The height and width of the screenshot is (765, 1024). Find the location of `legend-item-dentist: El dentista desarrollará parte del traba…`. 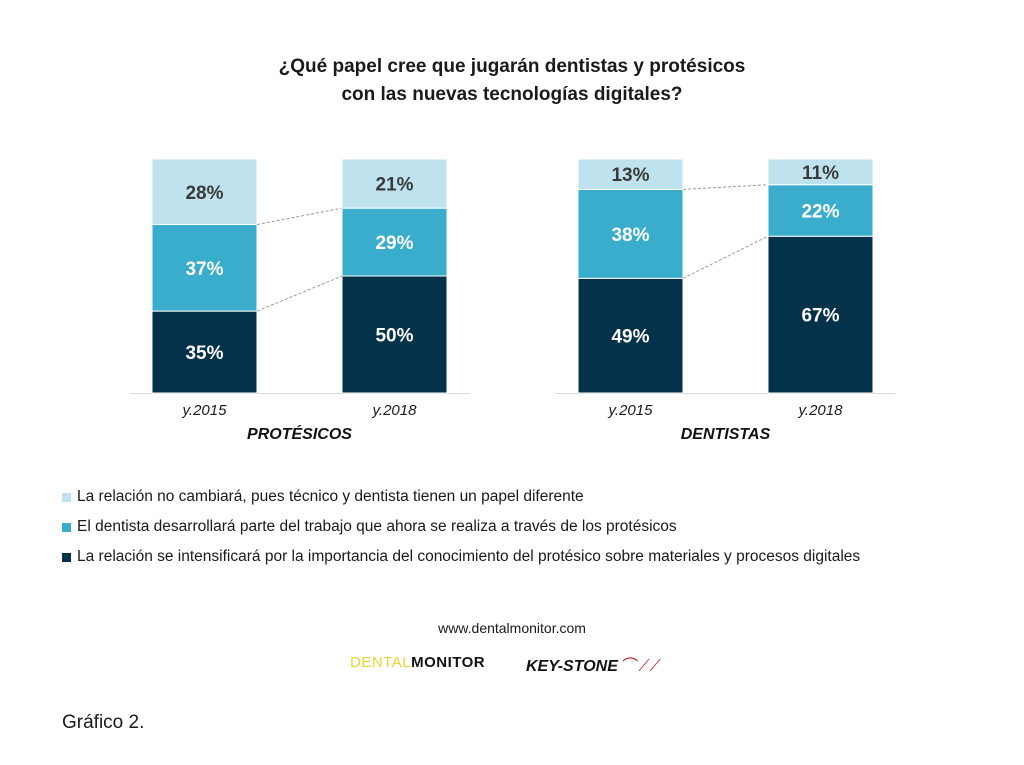

legend-item-dentist: El dentista desarrollará parte del traba… is located at coordinates (369, 527).